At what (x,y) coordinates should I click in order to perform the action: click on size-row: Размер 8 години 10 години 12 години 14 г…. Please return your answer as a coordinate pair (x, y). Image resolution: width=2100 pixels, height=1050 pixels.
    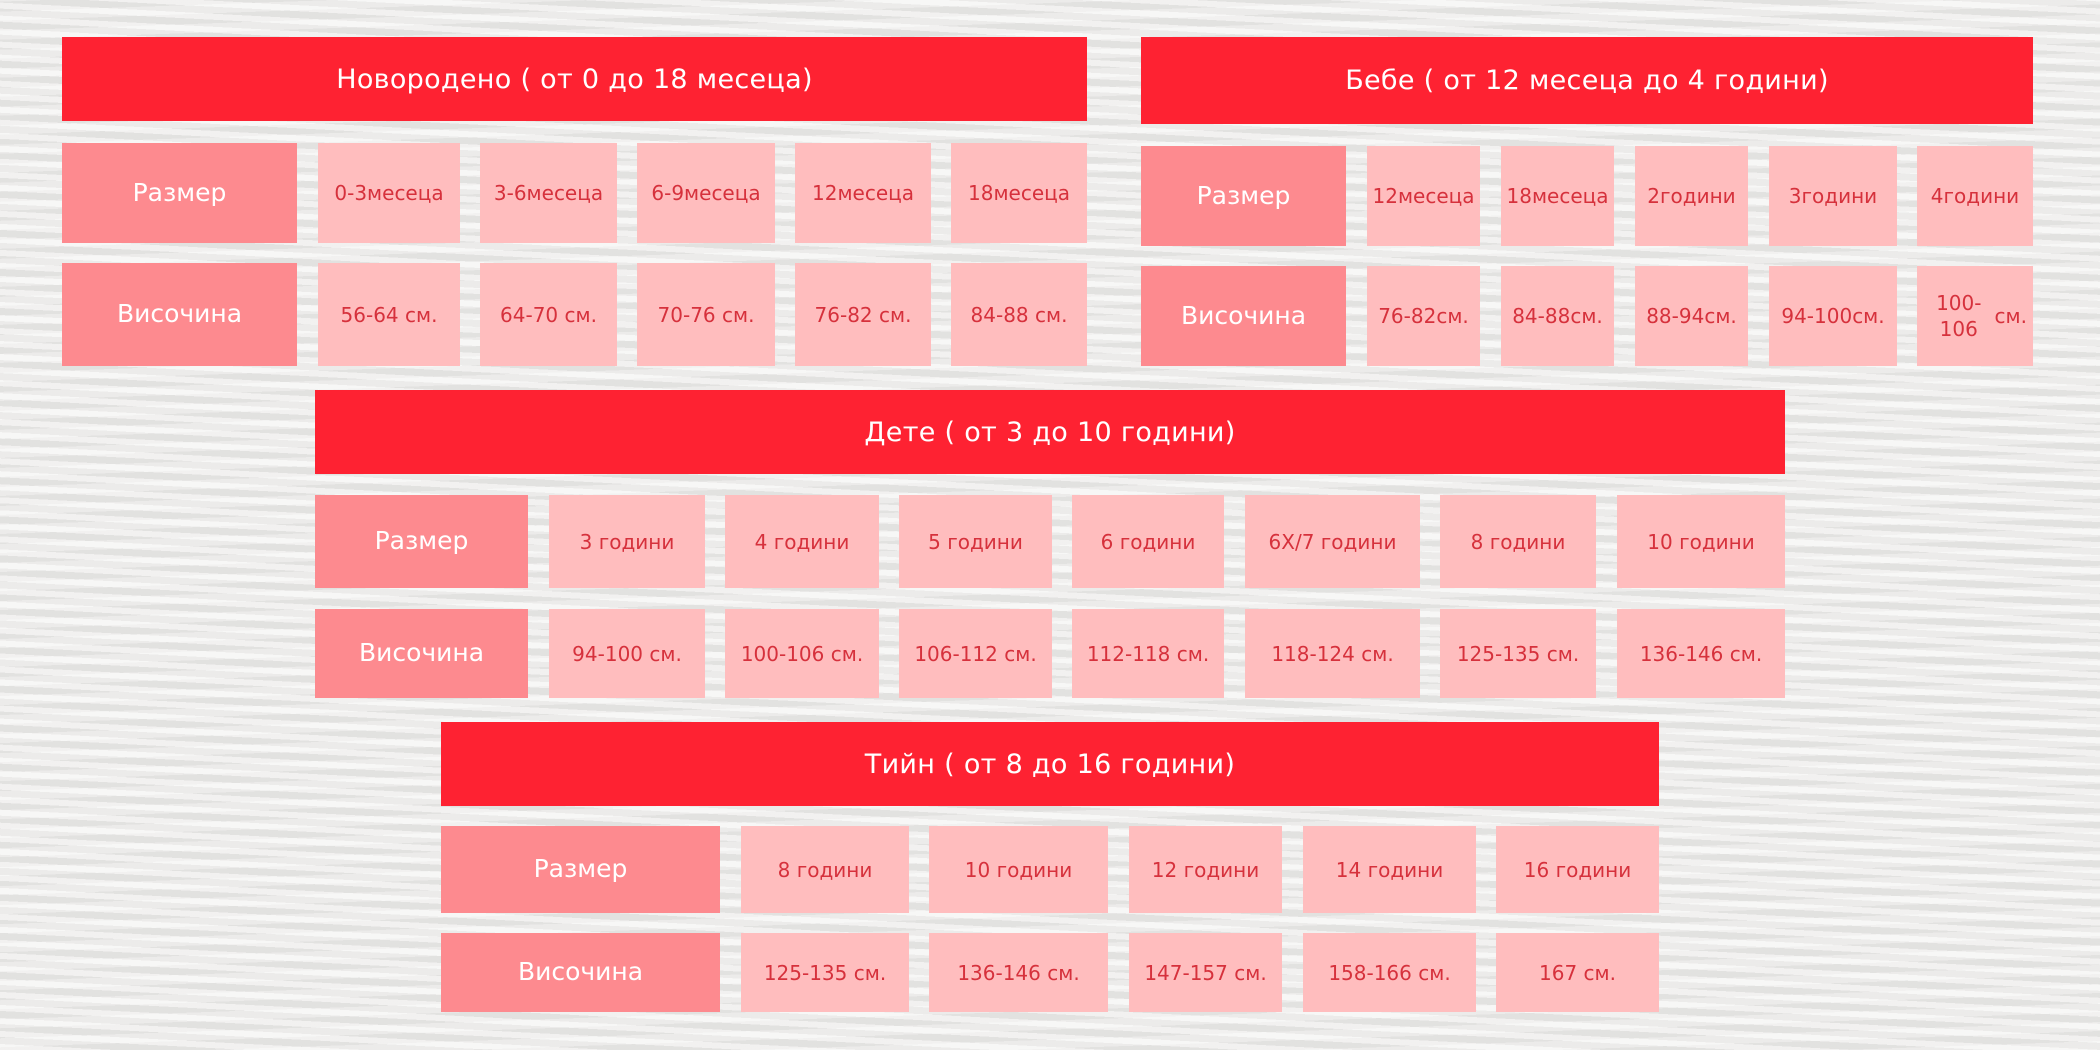
    Looking at the image, I should click on (1050, 869).